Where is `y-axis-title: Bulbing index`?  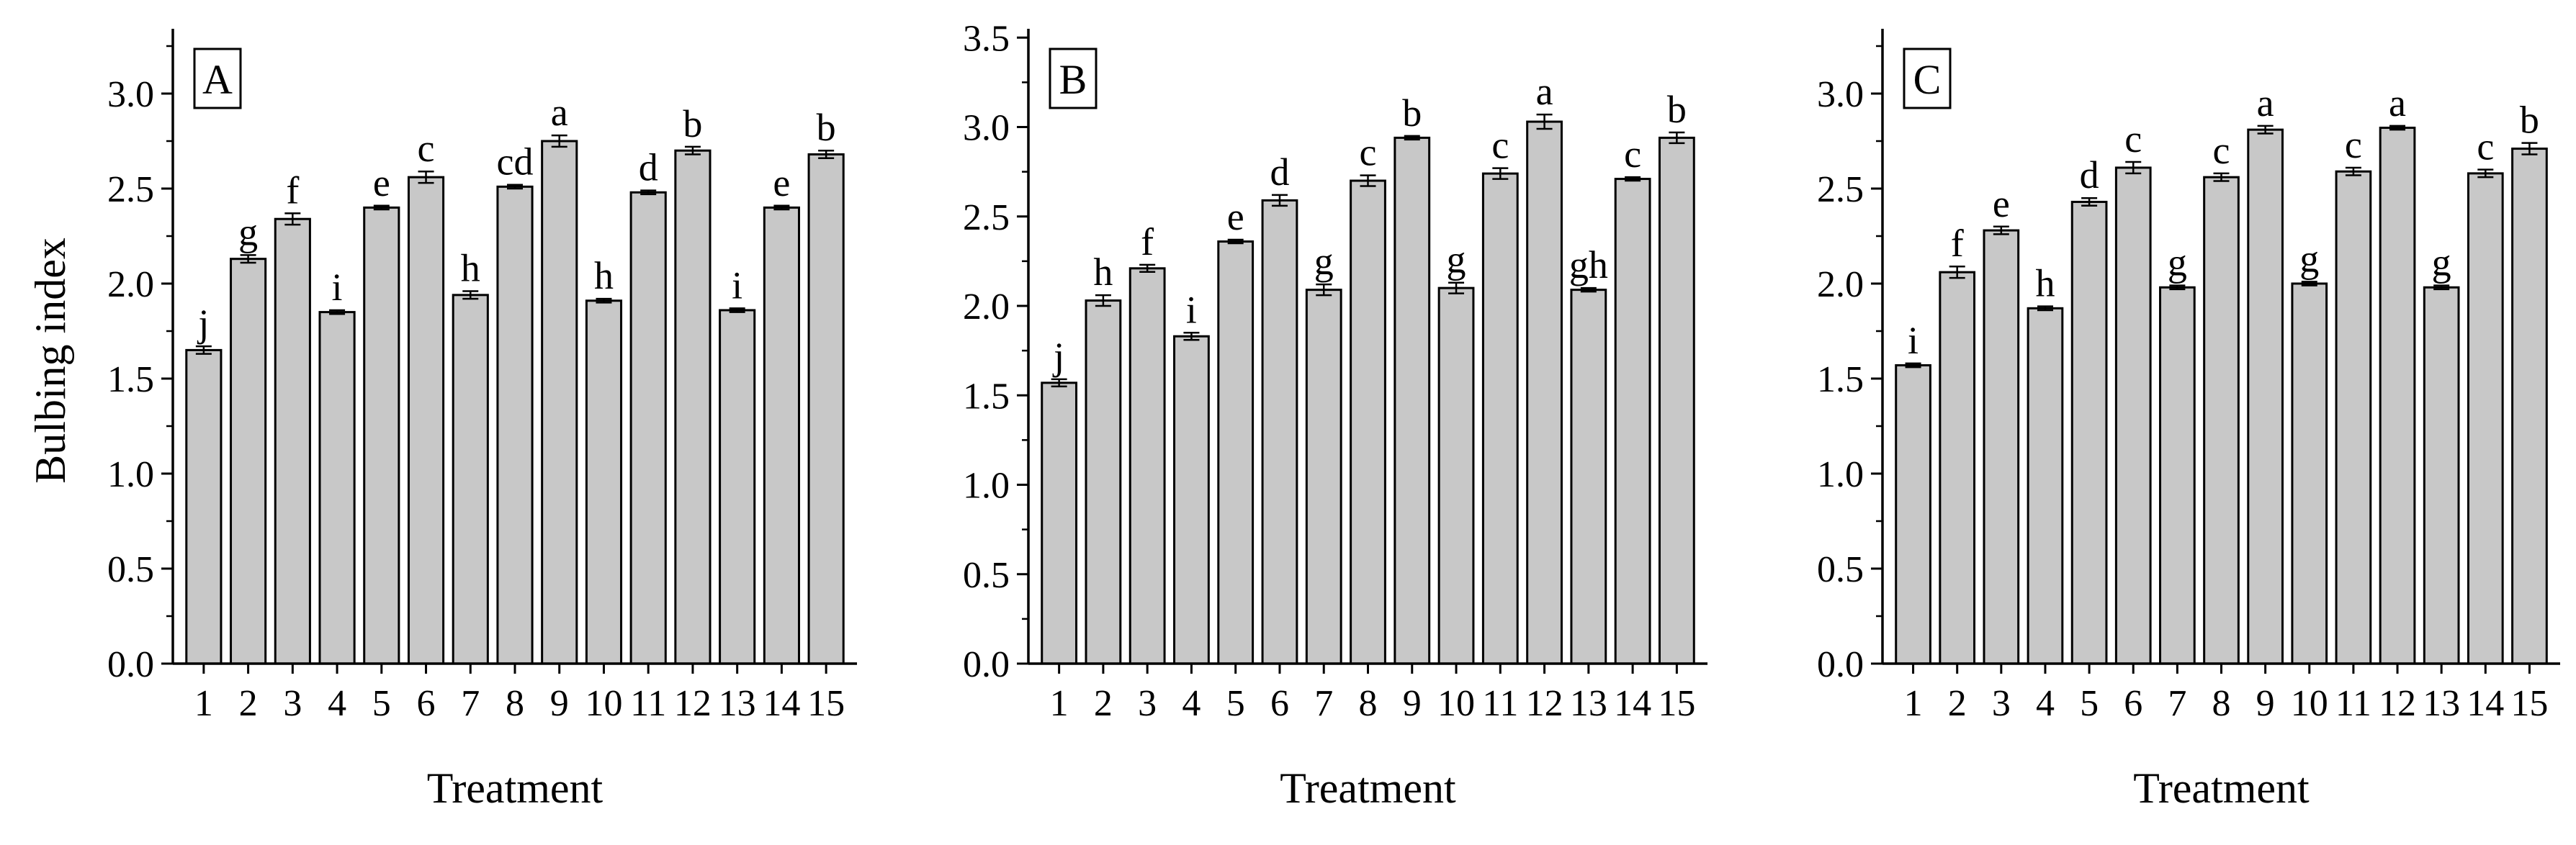
y-axis-title: Bulbing index is located at coordinates (50, 361).